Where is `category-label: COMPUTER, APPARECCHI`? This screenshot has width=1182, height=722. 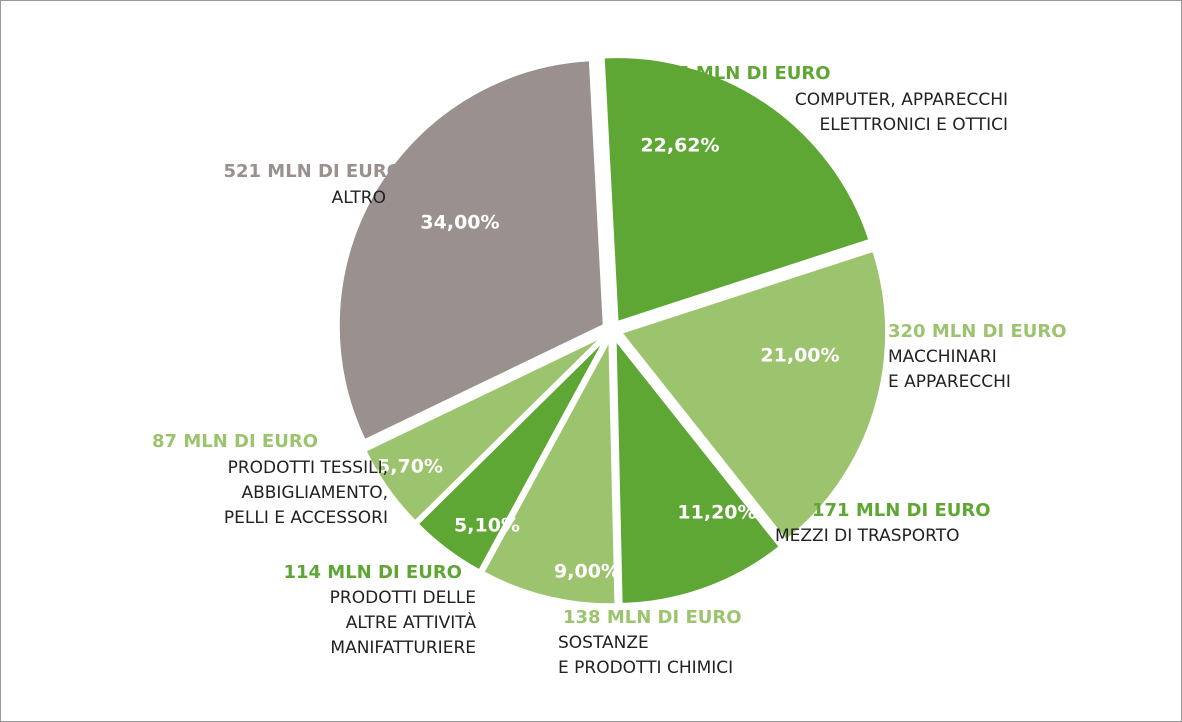
category-label: COMPUTER, APPARECCHI is located at coordinates (901, 100).